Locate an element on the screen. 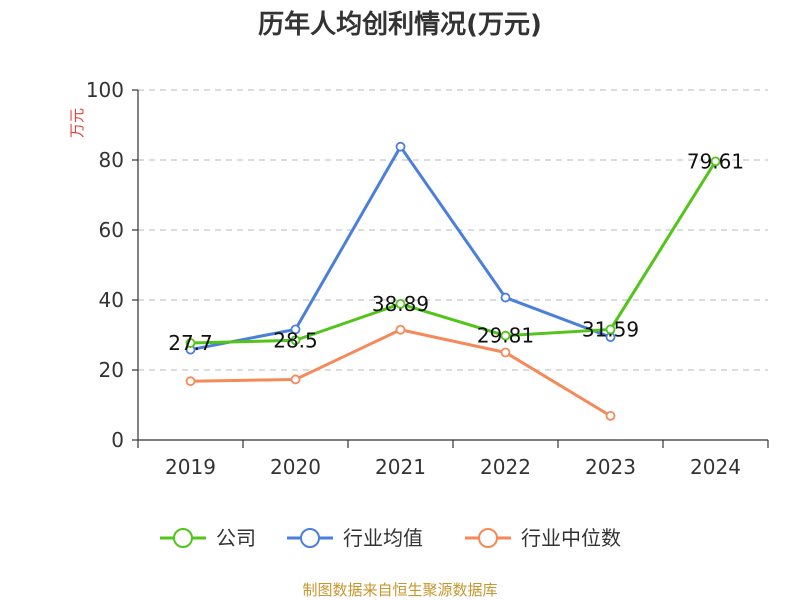  point-行业中位数-2020 is located at coordinates (295, 379).